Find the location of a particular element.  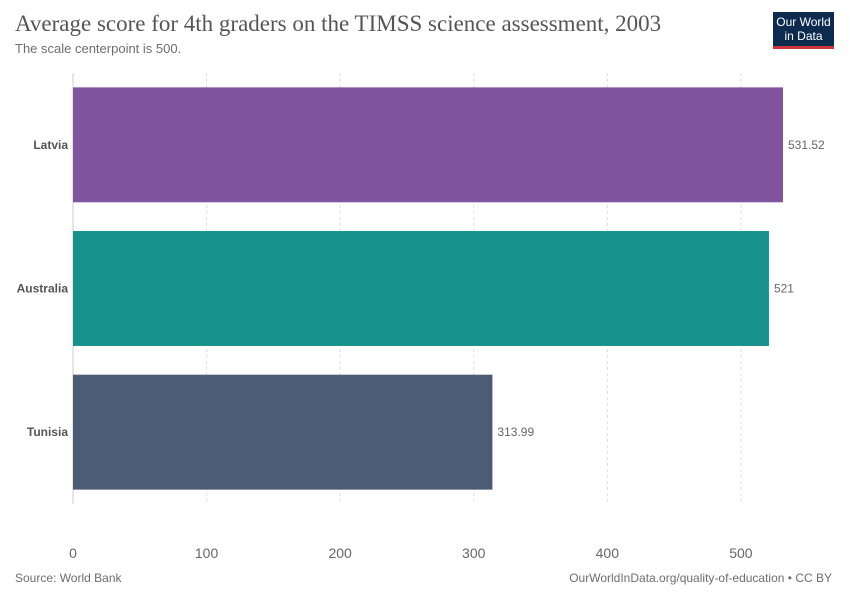

logo-line-2: in Data is located at coordinates (803, 36).